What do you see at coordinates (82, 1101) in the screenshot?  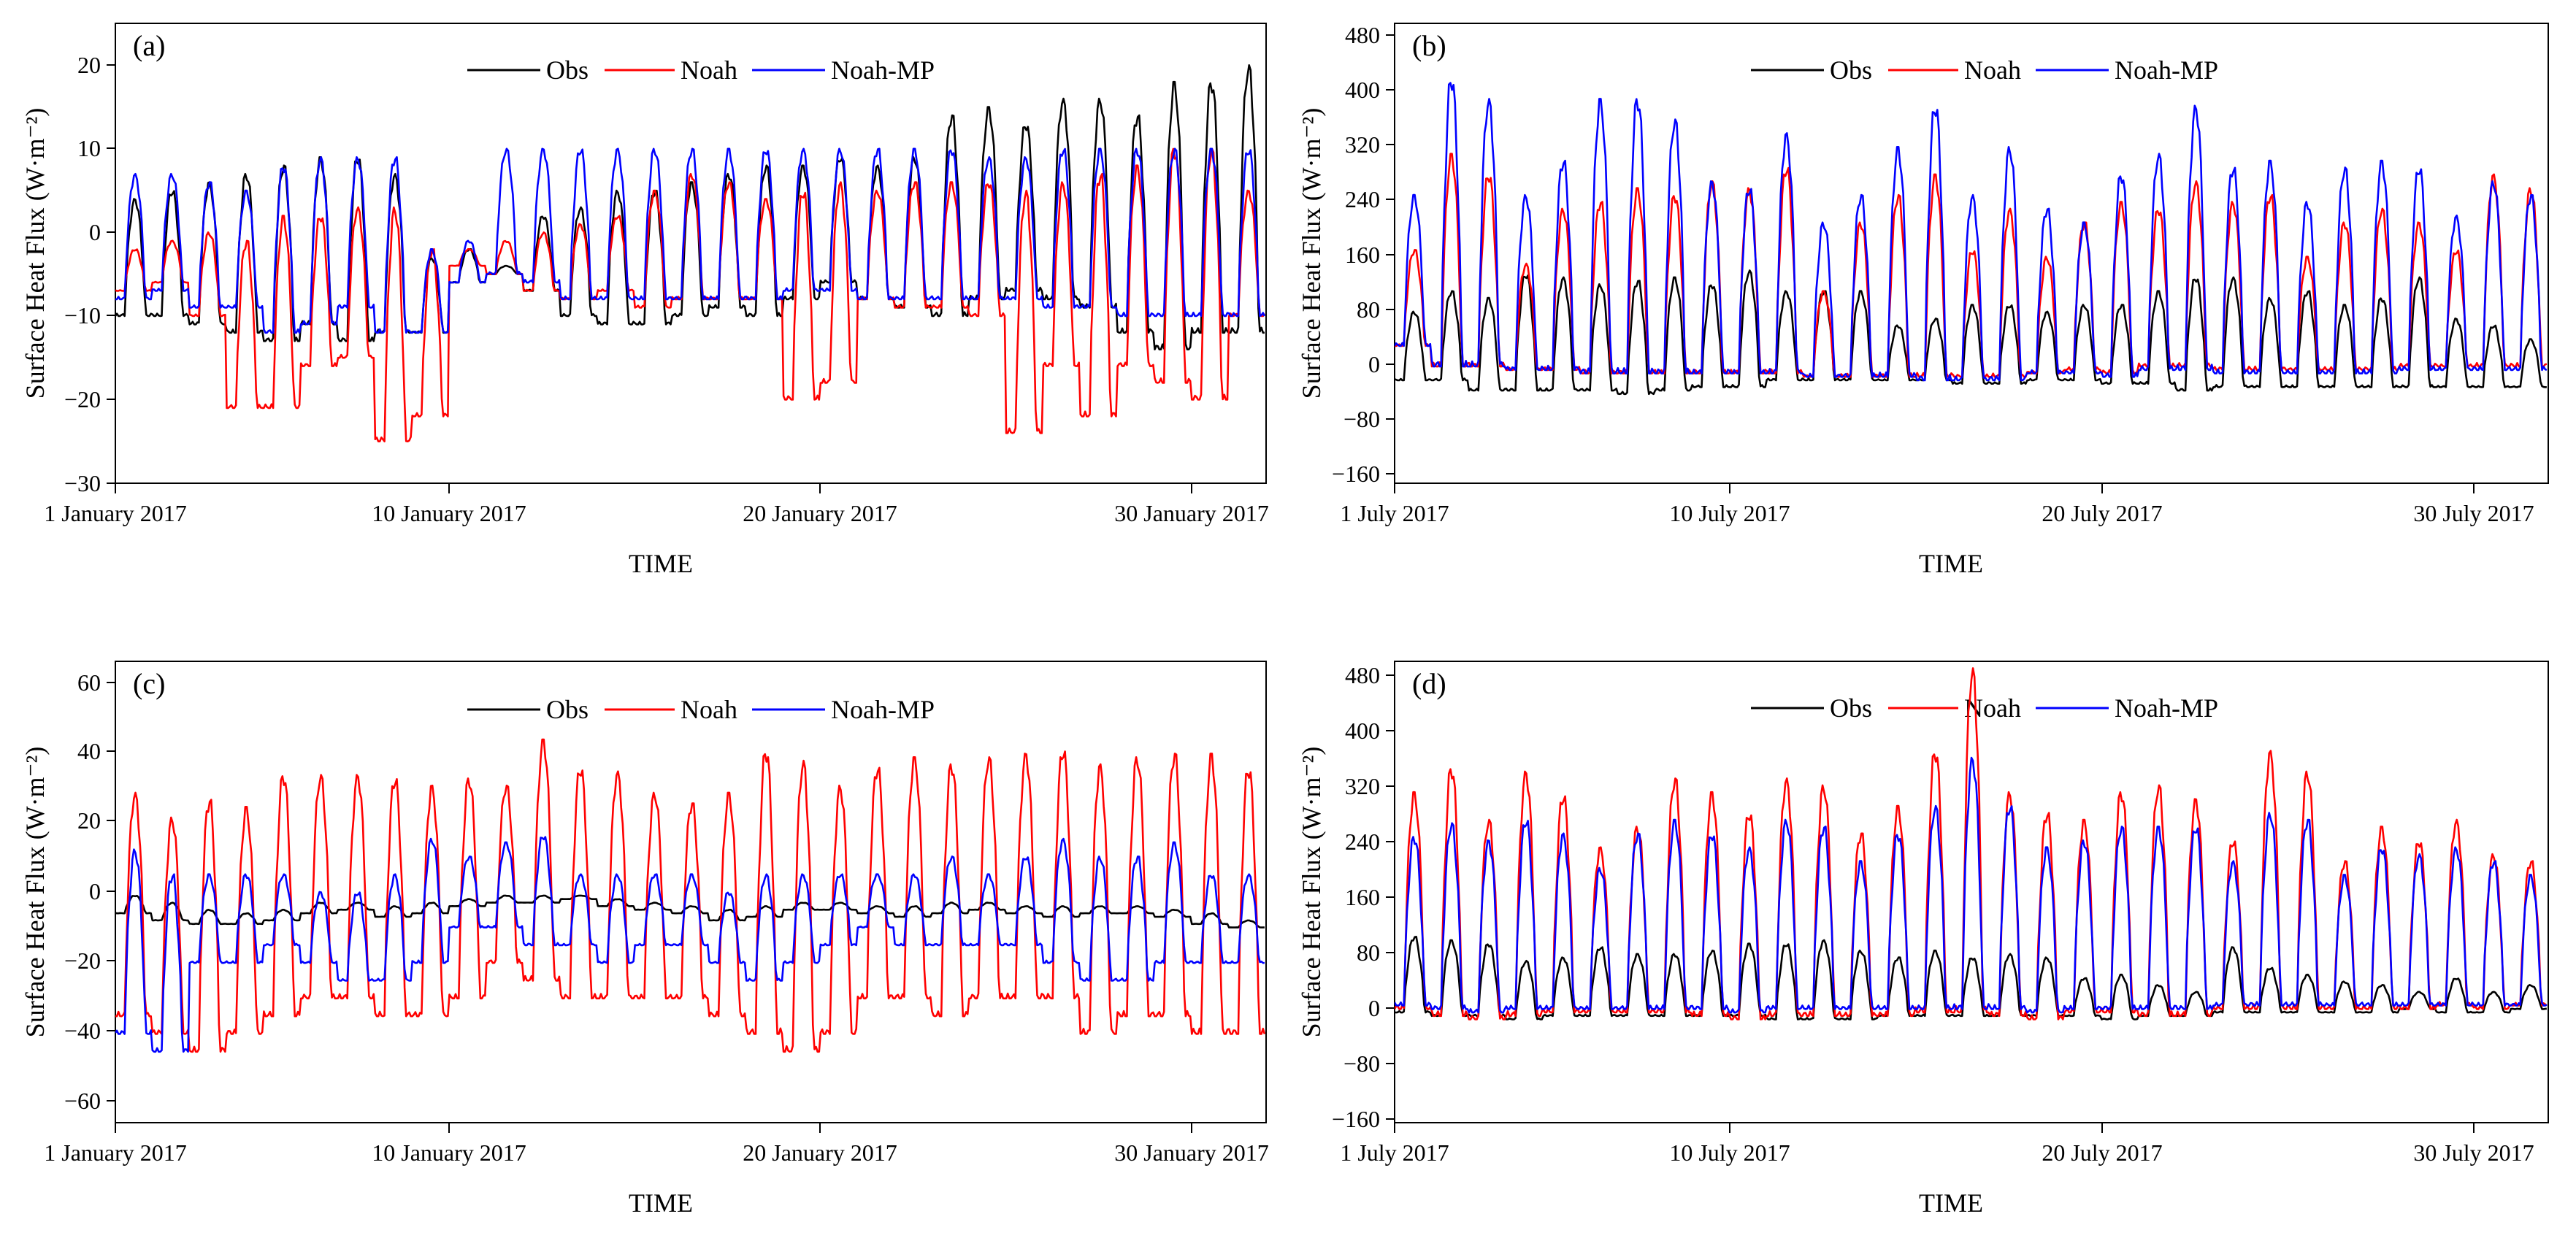 I see `y-tick-label: −60` at bounding box center [82, 1101].